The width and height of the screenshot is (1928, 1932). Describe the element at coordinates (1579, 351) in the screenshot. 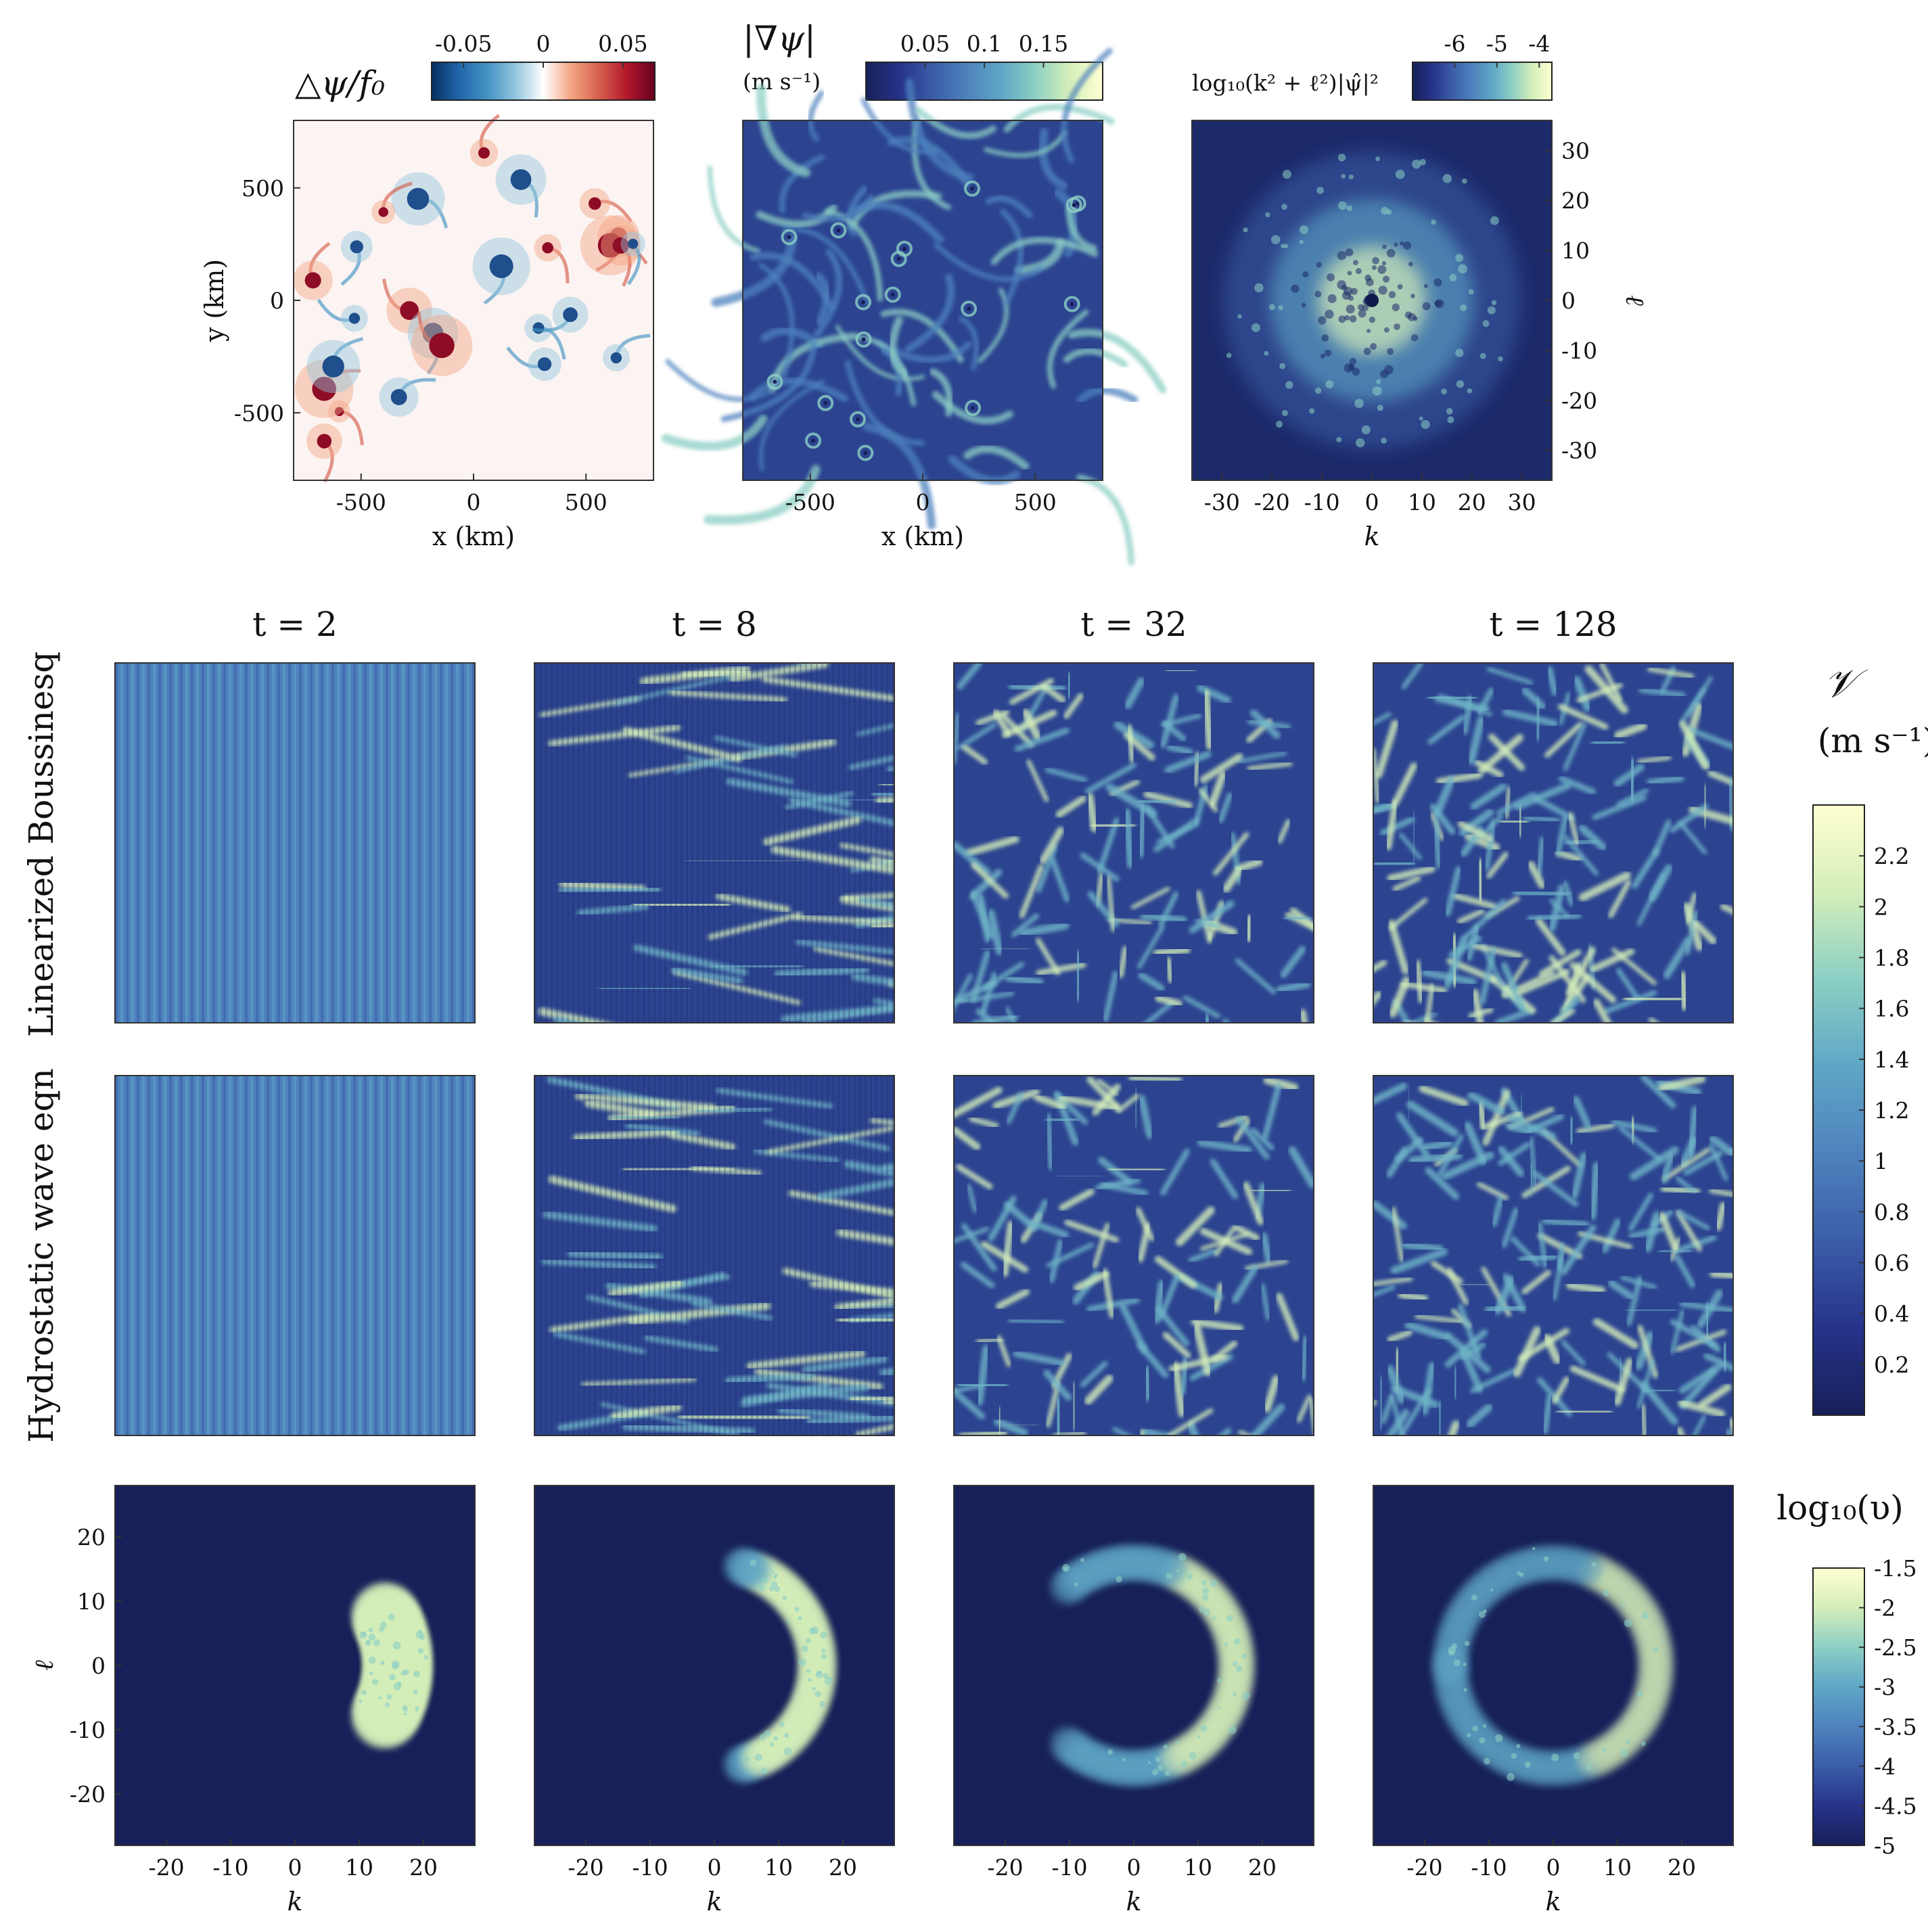

I see `spectrum-y-tick-label: -10` at that location.